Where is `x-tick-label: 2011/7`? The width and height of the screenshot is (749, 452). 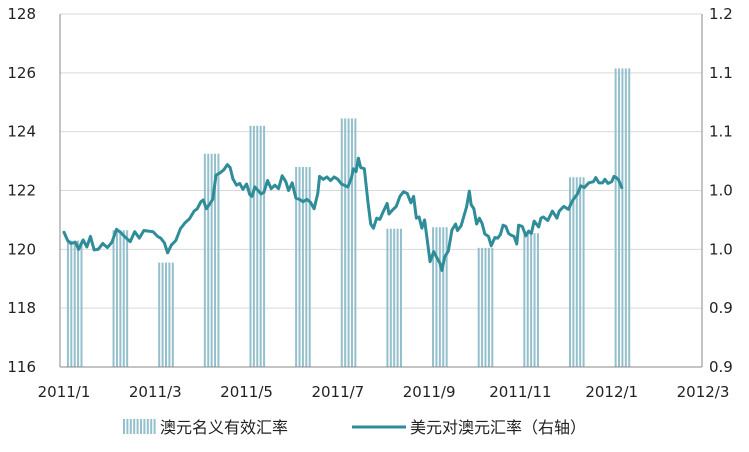
x-tick-label: 2011/7 is located at coordinates (337, 392).